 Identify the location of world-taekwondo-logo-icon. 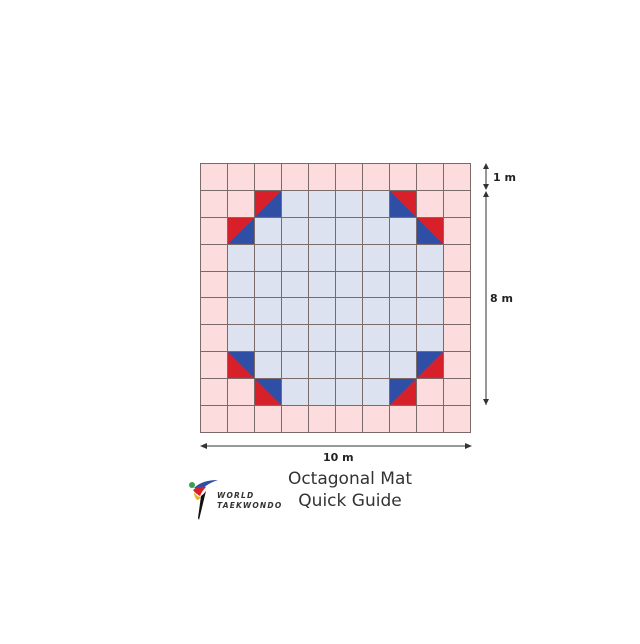
(203, 500).